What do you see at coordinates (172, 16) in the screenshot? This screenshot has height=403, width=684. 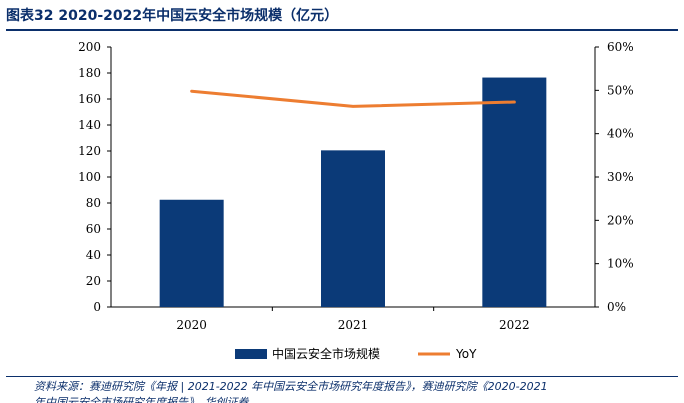 I see `figure-title: 图表32 2020-2022年中国云安全市场规模（亿元）` at bounding box center [172, 16].